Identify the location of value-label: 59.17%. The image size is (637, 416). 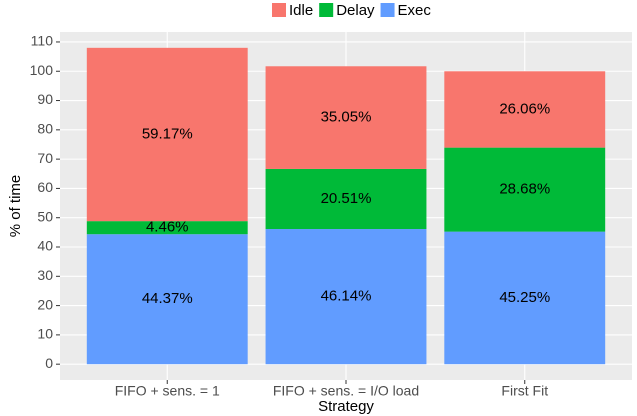
(167, 133).